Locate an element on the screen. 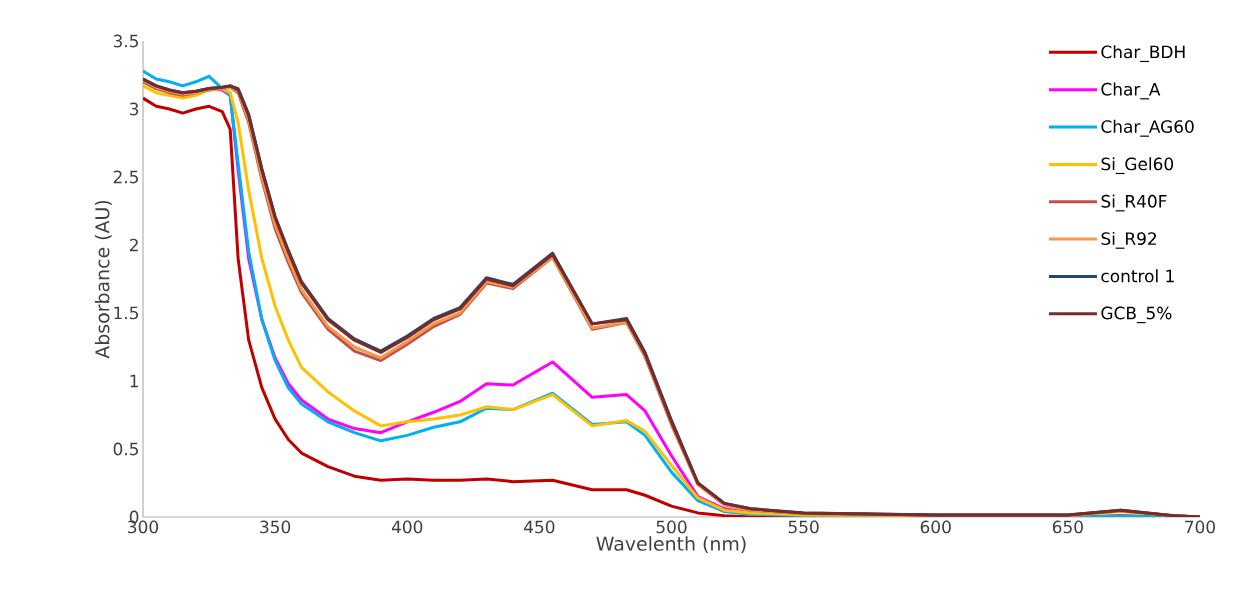 This screenshot has height=604, width=1260. x-tick-label: 600 is located at coordinates (935, 527).